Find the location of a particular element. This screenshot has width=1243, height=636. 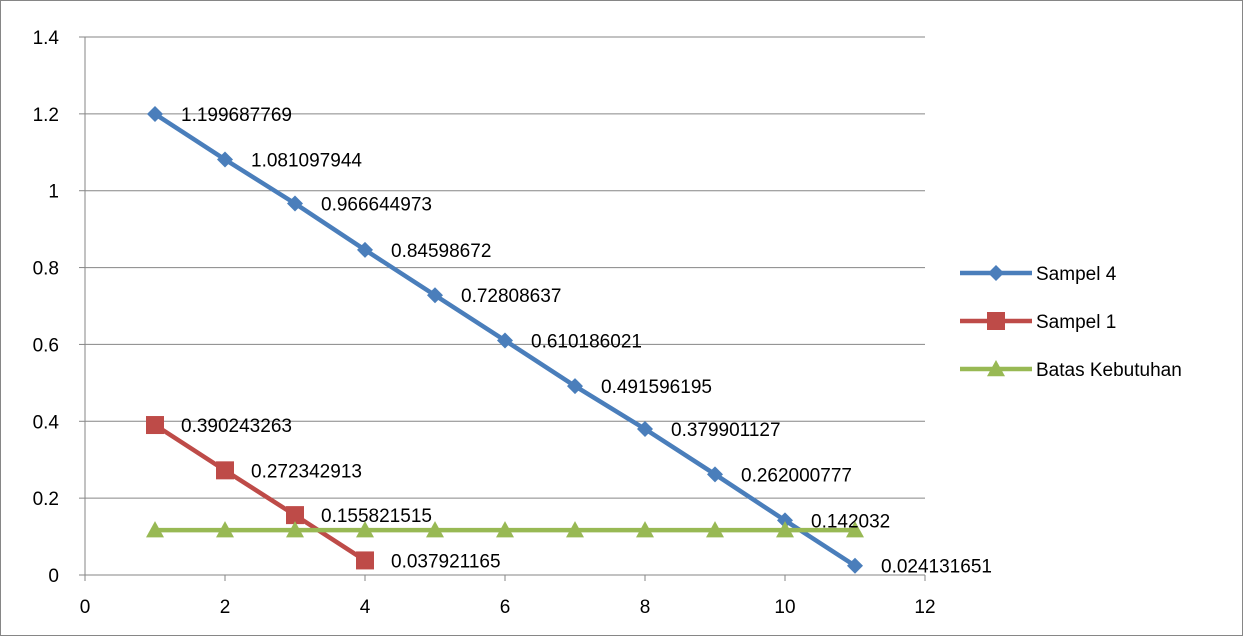

x-tick-label-1: 2 is located at coordinates (225, 607).